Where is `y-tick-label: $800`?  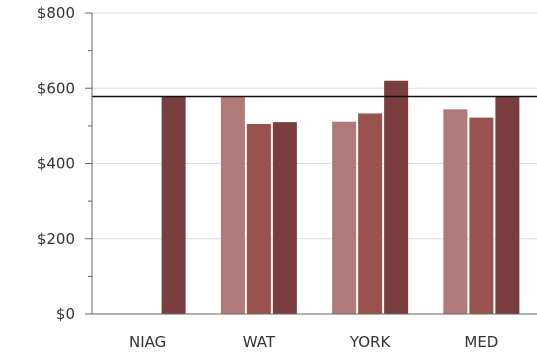 y-tick-label: $800 is located at coordinates (56, 13).